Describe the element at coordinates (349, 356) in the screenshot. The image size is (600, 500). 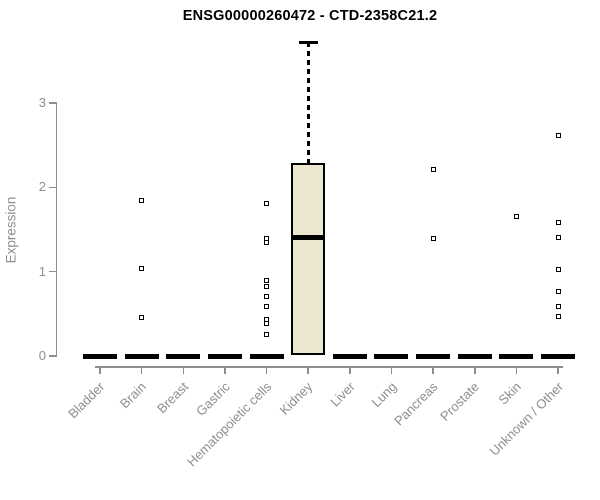
I see `flat-box-liver` at that location.